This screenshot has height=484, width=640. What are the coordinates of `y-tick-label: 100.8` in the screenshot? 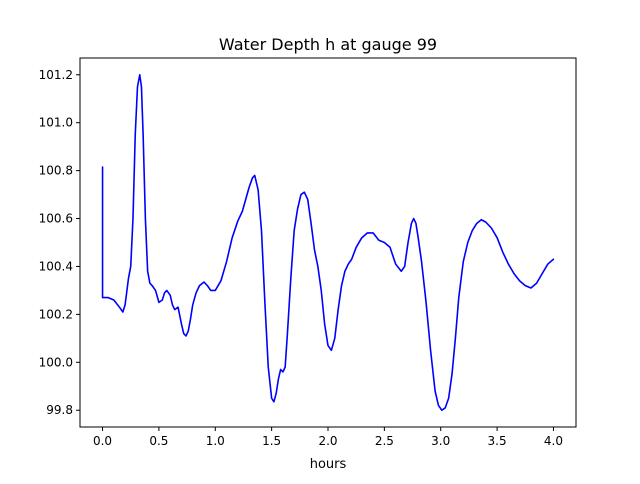 It's located at (56, 171).